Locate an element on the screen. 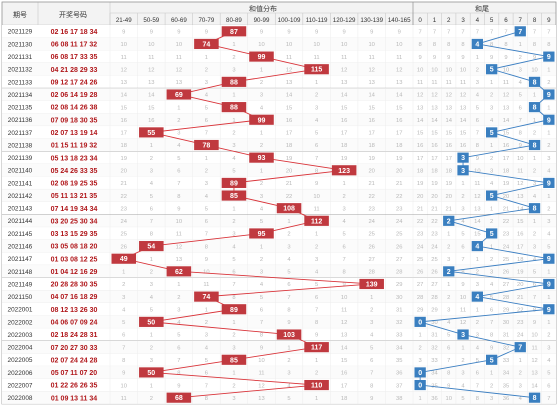 The height and width of the screenshot is (408, 558). bin-miss-cell: 16 is located at coordinates (289, 121).